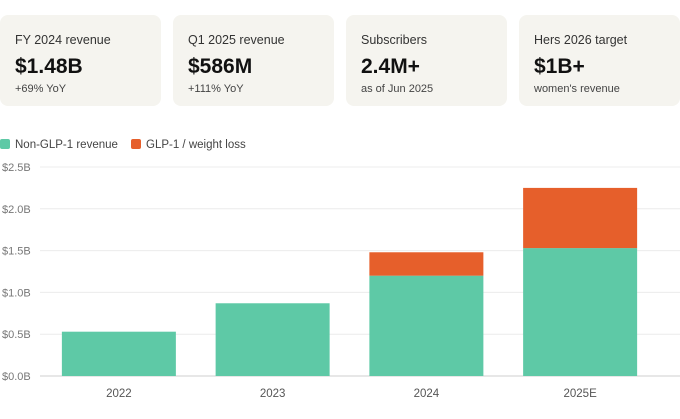 The width and height of the screenshot is (680, 419). What do you see at coordinates (273, 394) in the screenshot?
I see `x-tick-label: 2023` at bounding box center [273, 394].